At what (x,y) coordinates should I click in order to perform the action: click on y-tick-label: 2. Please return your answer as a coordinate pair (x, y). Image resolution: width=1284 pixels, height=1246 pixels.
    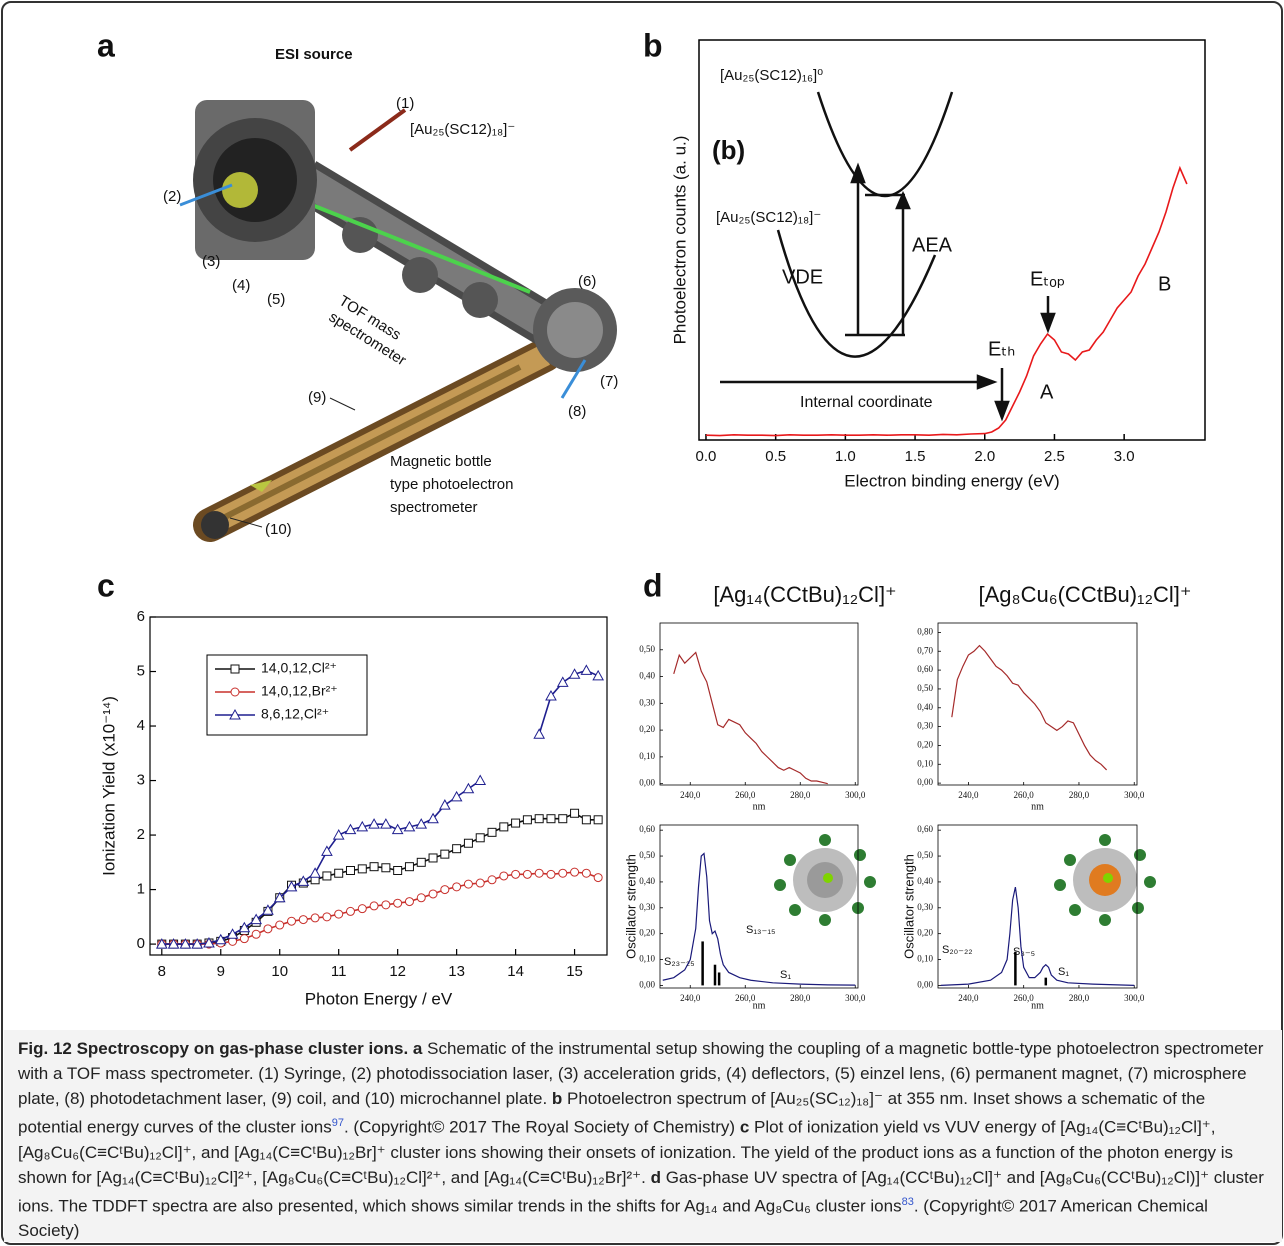
    Looking at the image, I should click on (141, 834).